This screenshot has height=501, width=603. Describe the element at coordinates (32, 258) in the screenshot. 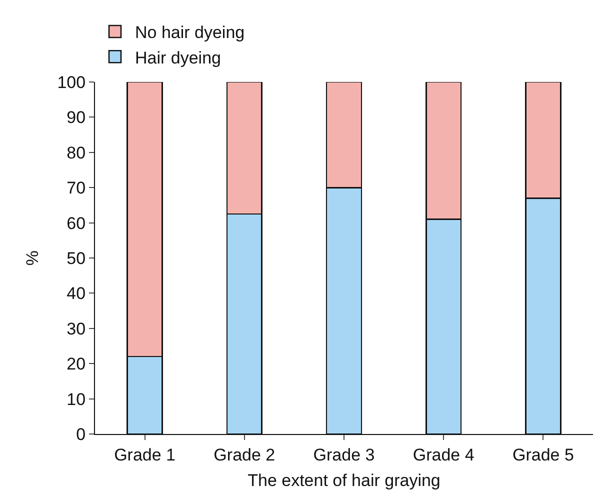

I see `y-axis-title: %` at that location.